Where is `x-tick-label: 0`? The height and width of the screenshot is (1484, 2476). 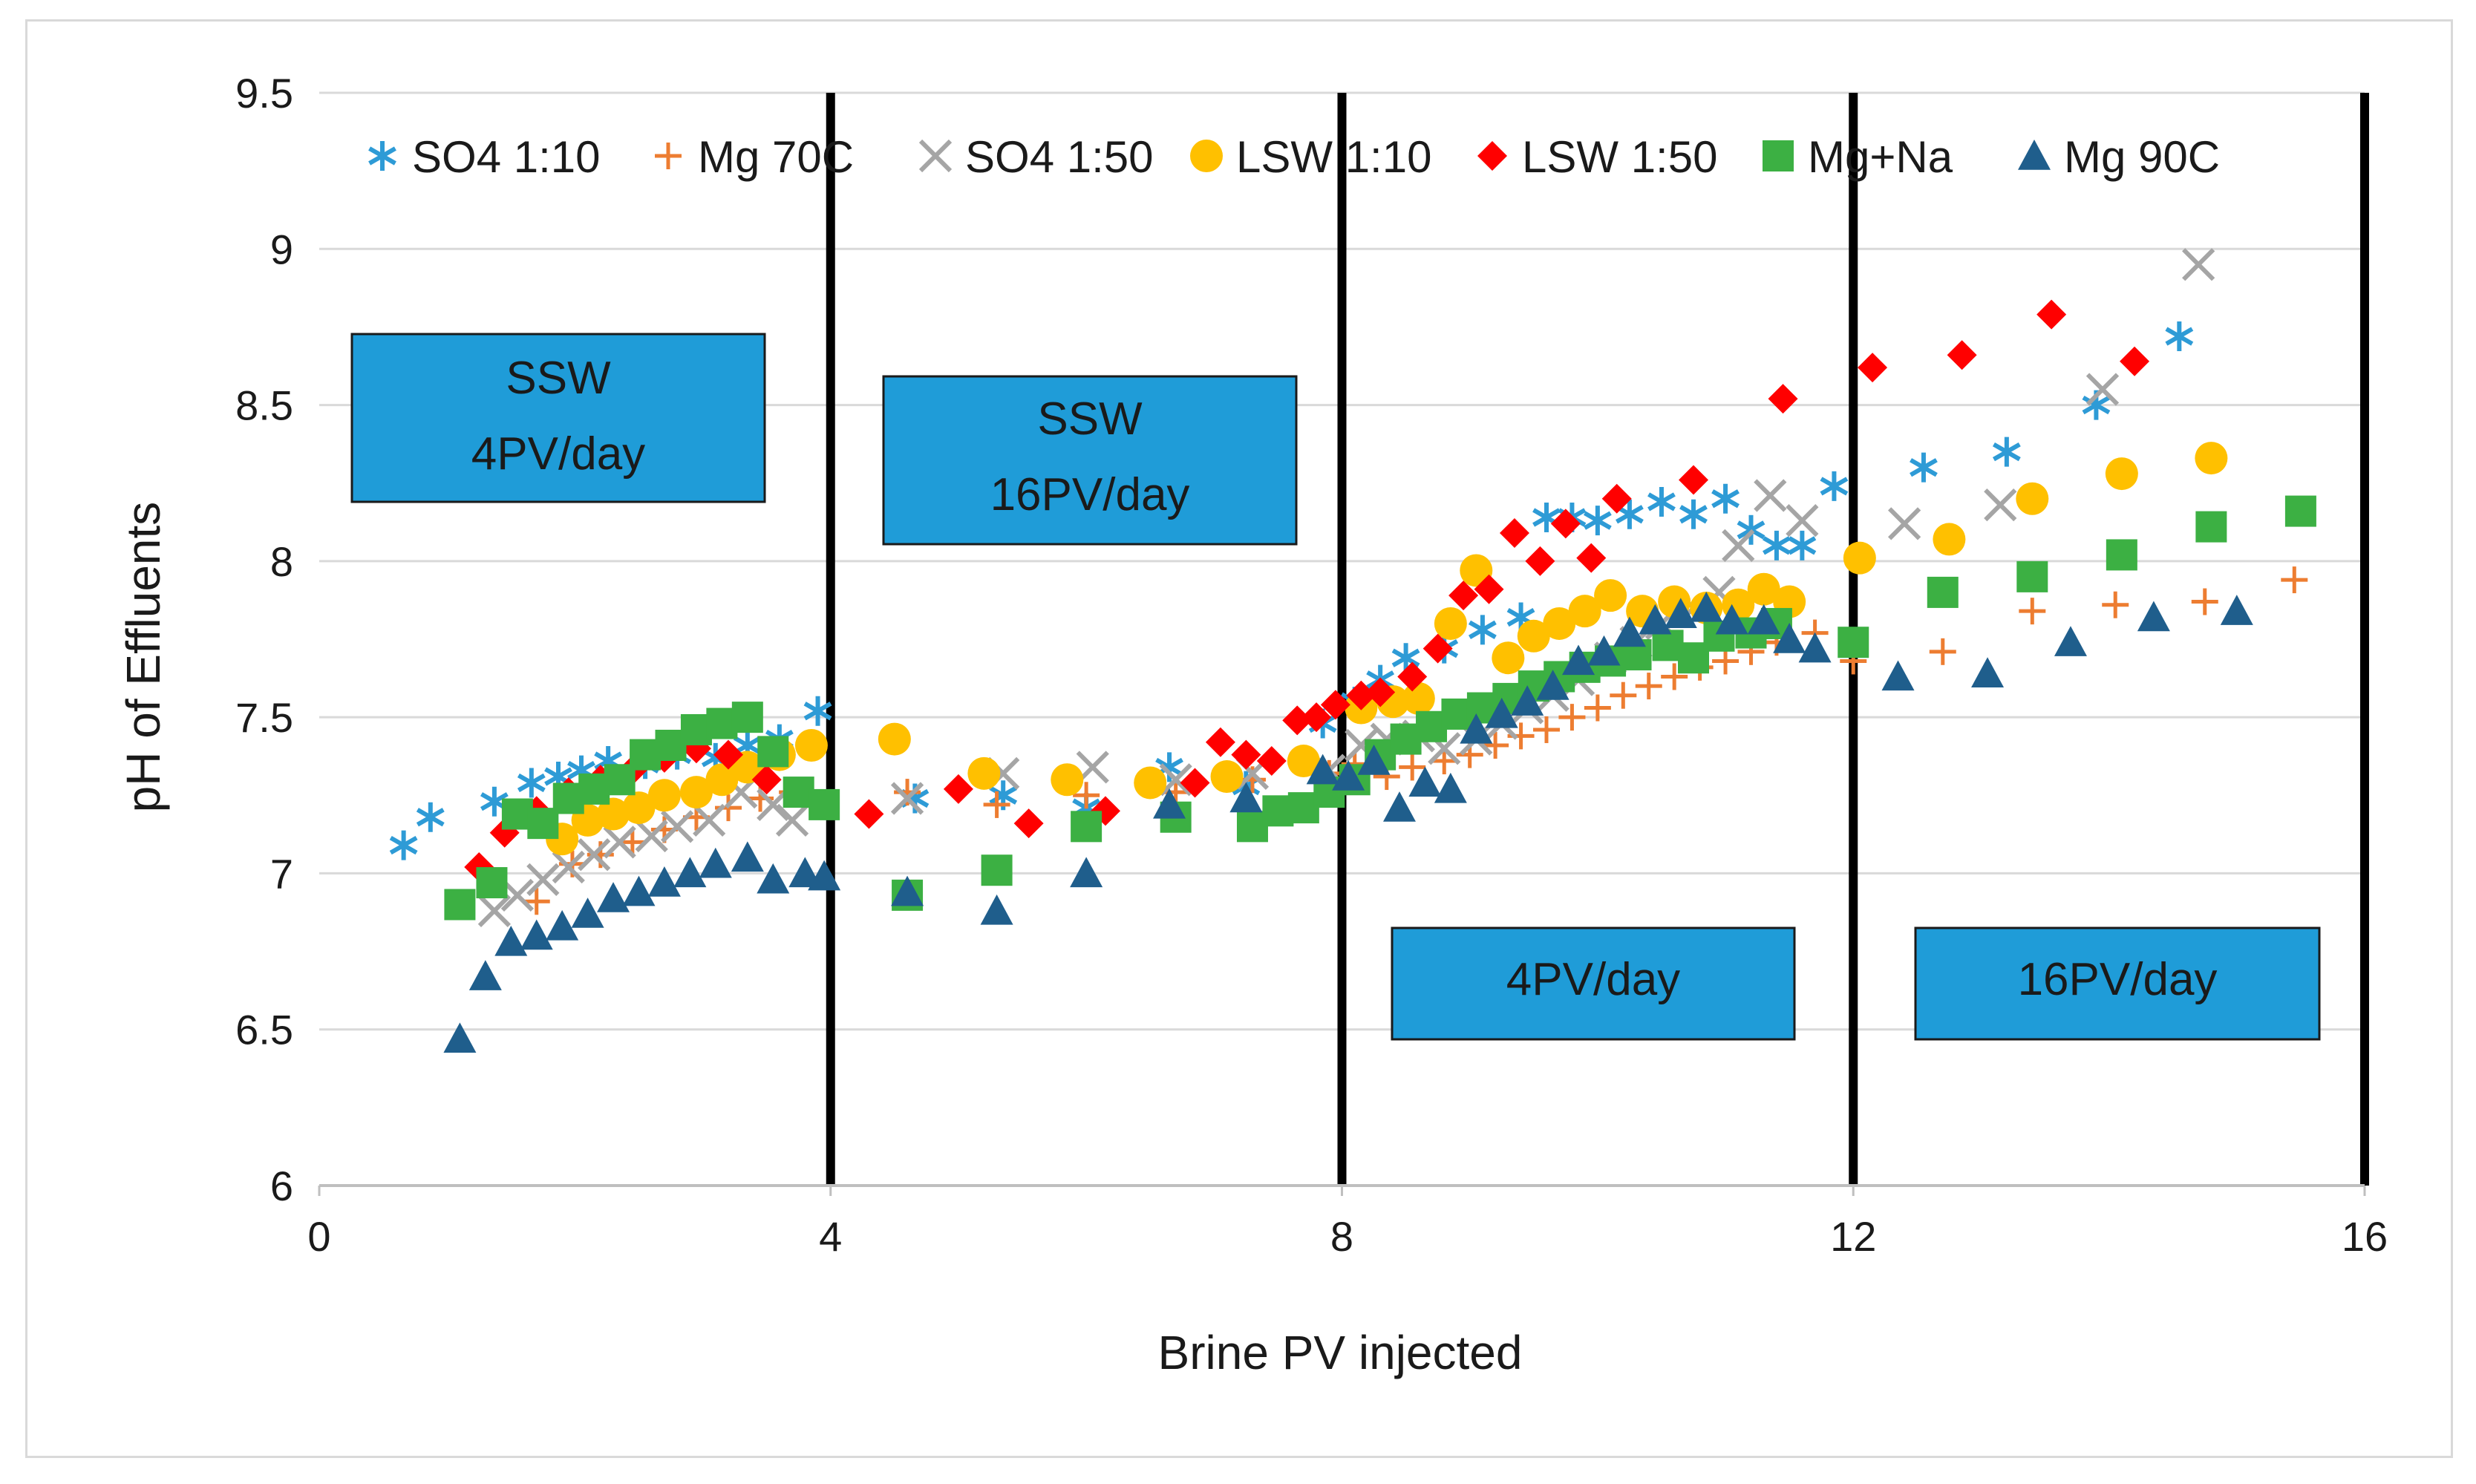 x-tick-label: 0 is located at coordinates (318, 1236).